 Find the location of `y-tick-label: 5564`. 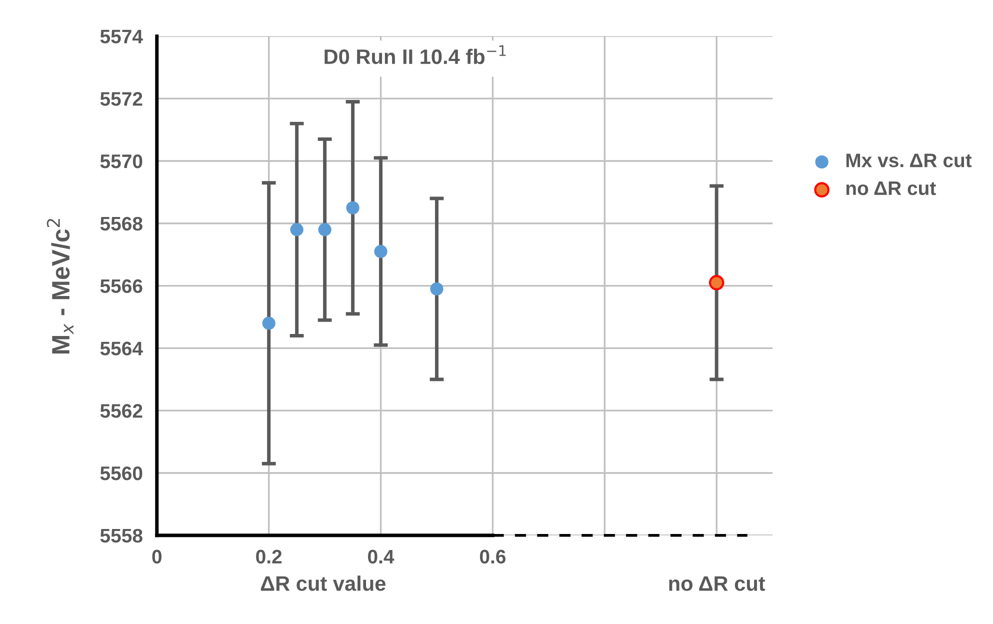

y-tick-label: 5564 is located at coordinates (121, 349).